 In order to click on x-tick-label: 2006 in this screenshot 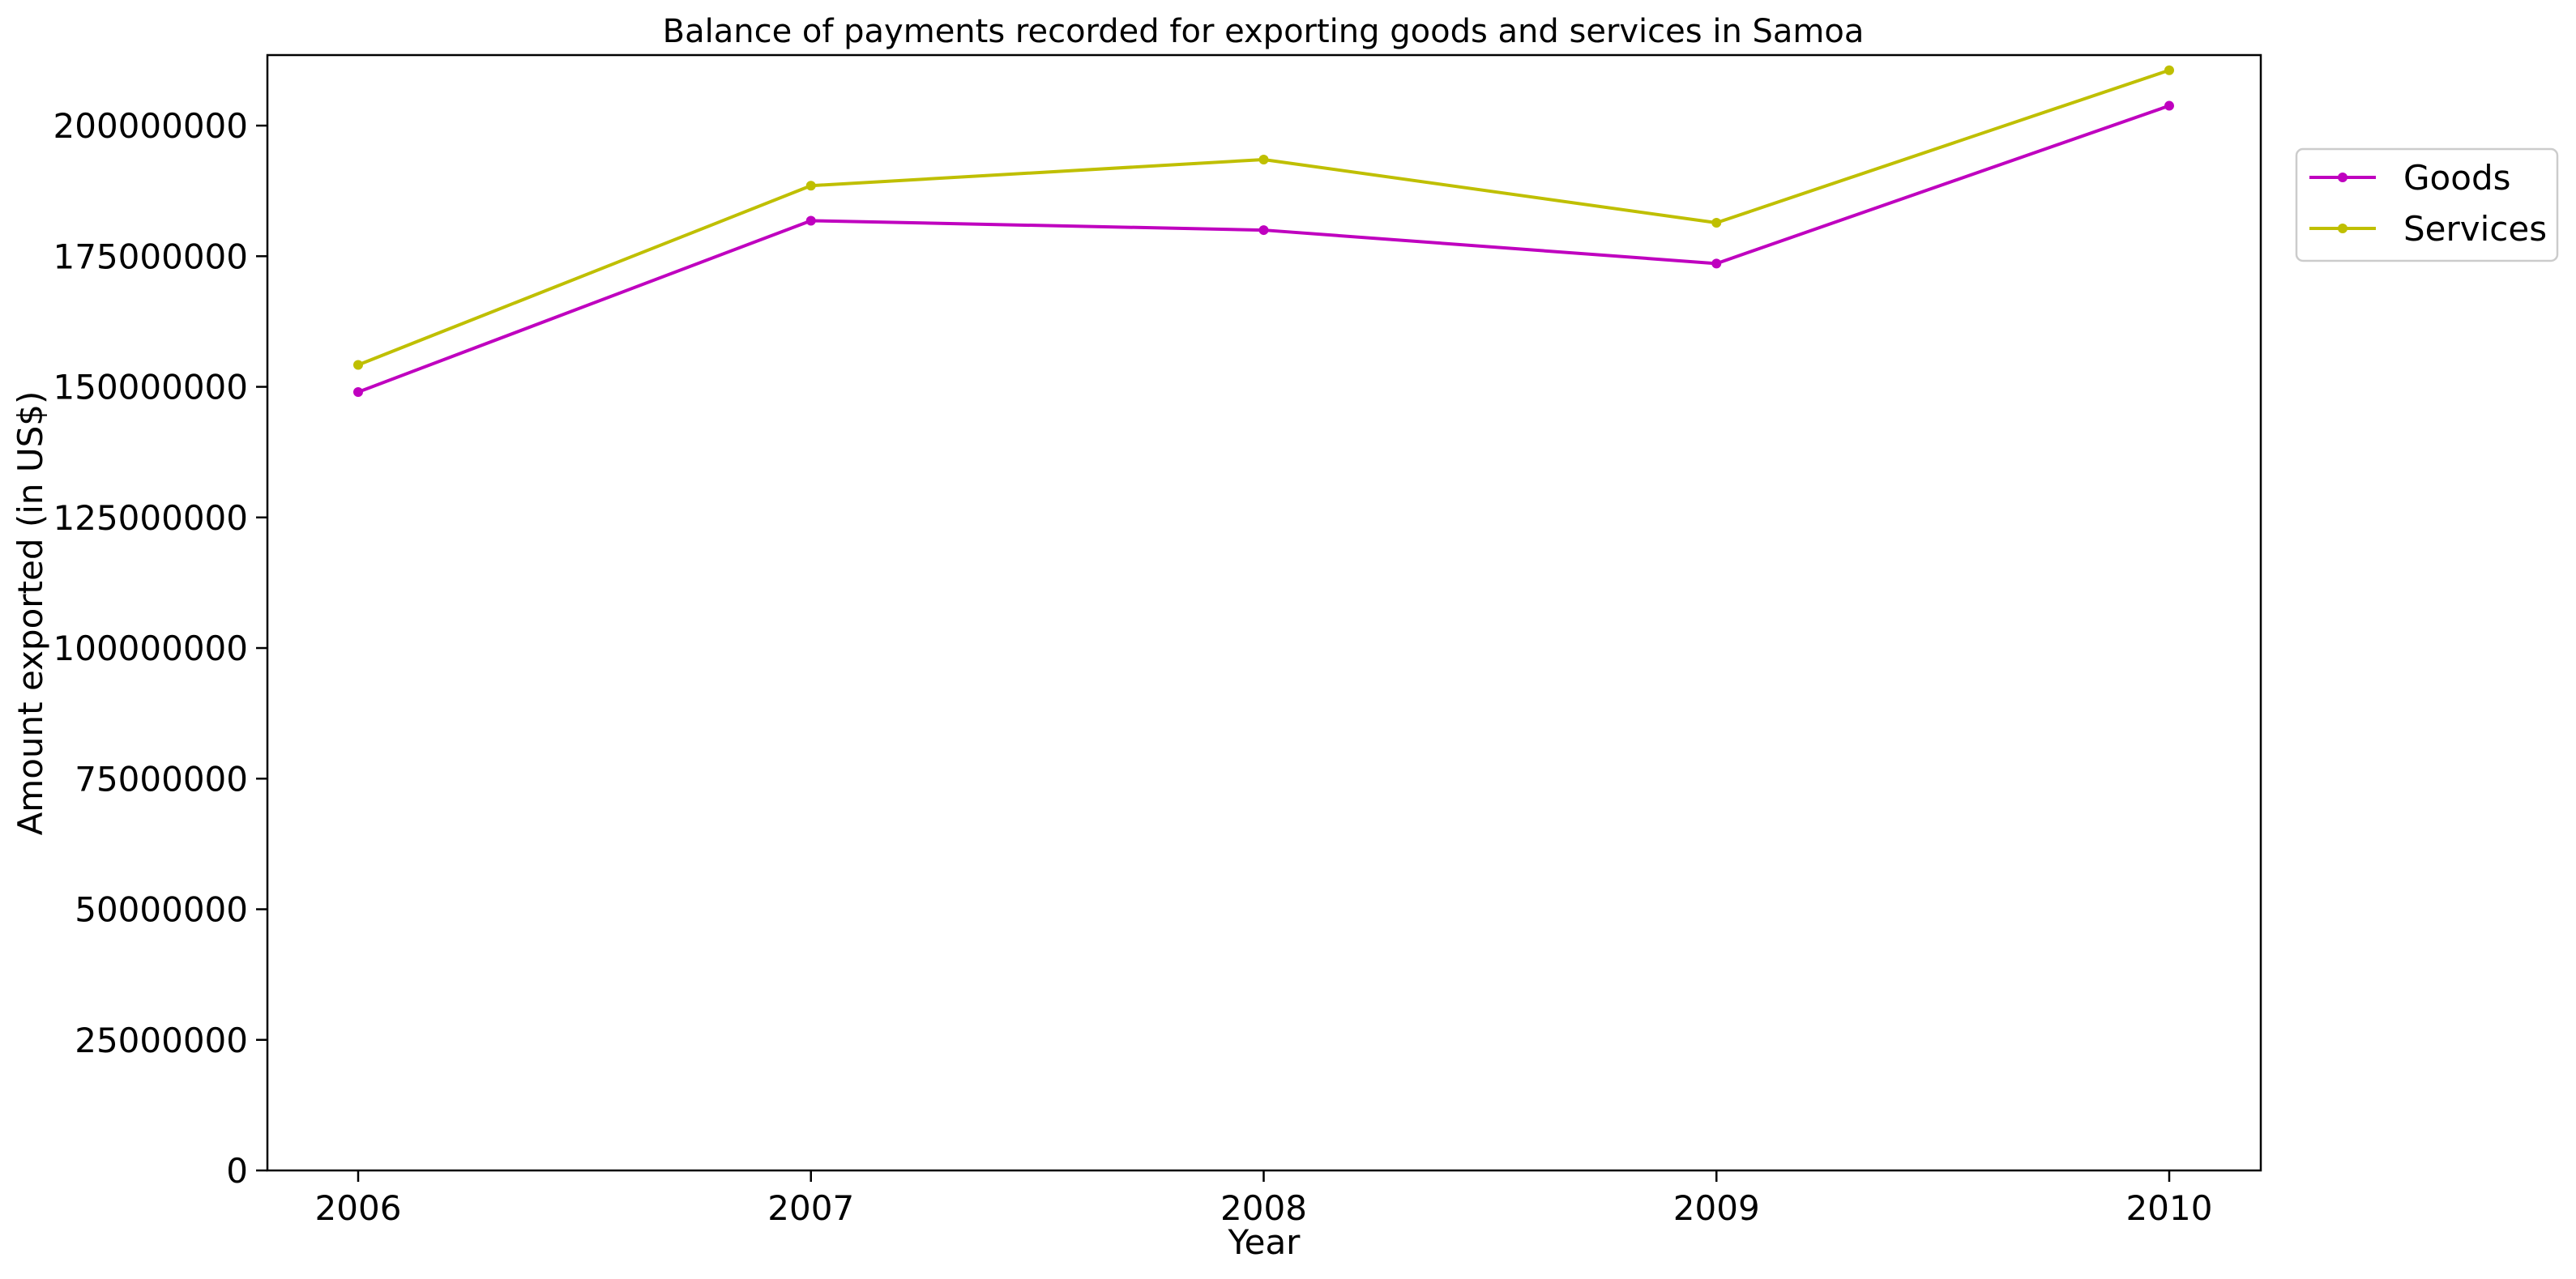, I will do `click(358, 1208)`.